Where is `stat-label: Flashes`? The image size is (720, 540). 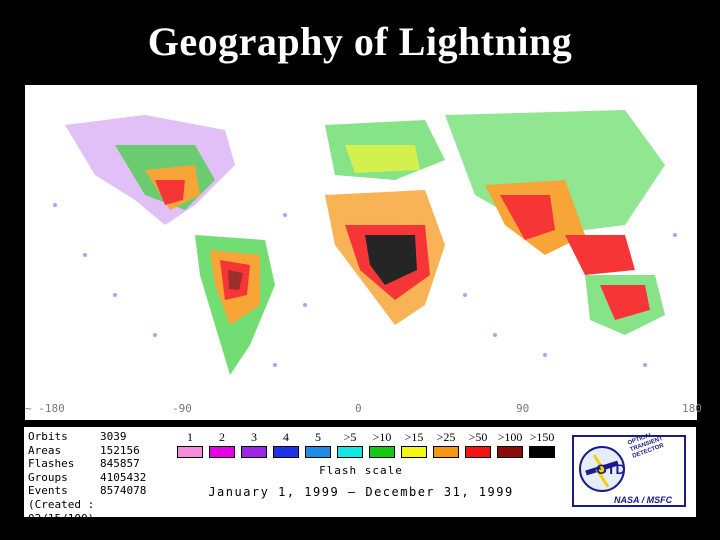
stat-label: Flashes is located at coordinates (51, 464).